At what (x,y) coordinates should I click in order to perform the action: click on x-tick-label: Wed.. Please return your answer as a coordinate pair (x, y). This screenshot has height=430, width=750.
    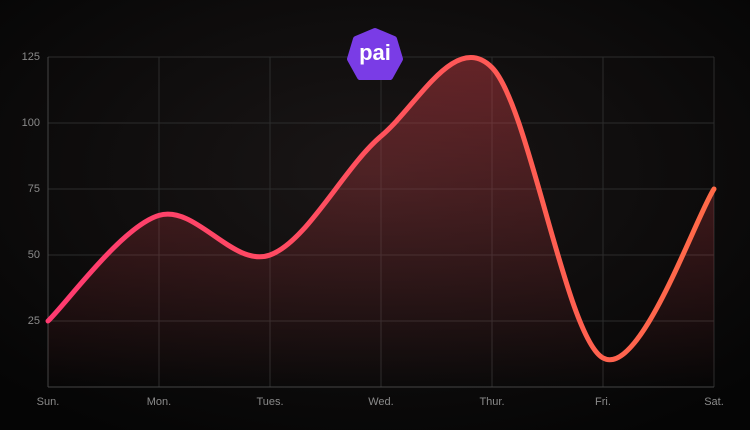
    Looking at the image, I should click on (380, 402).